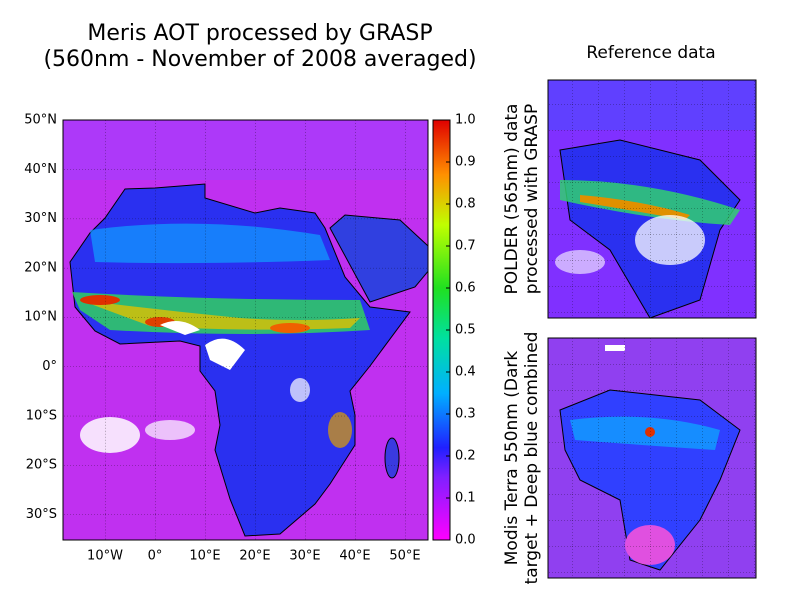 The image size is (800, 604). I want to click on modis-label: Modis Terra 550nm (Dark, so click(512, 458).